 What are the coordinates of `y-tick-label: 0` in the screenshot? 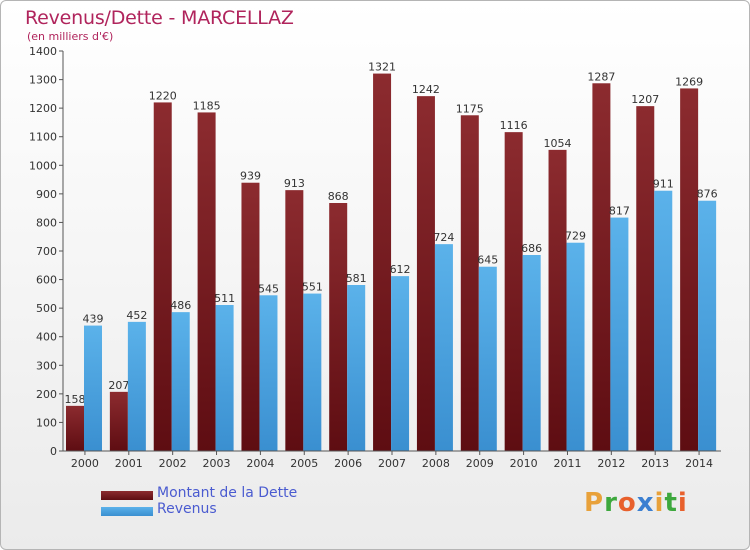 It's located at (53, 451).